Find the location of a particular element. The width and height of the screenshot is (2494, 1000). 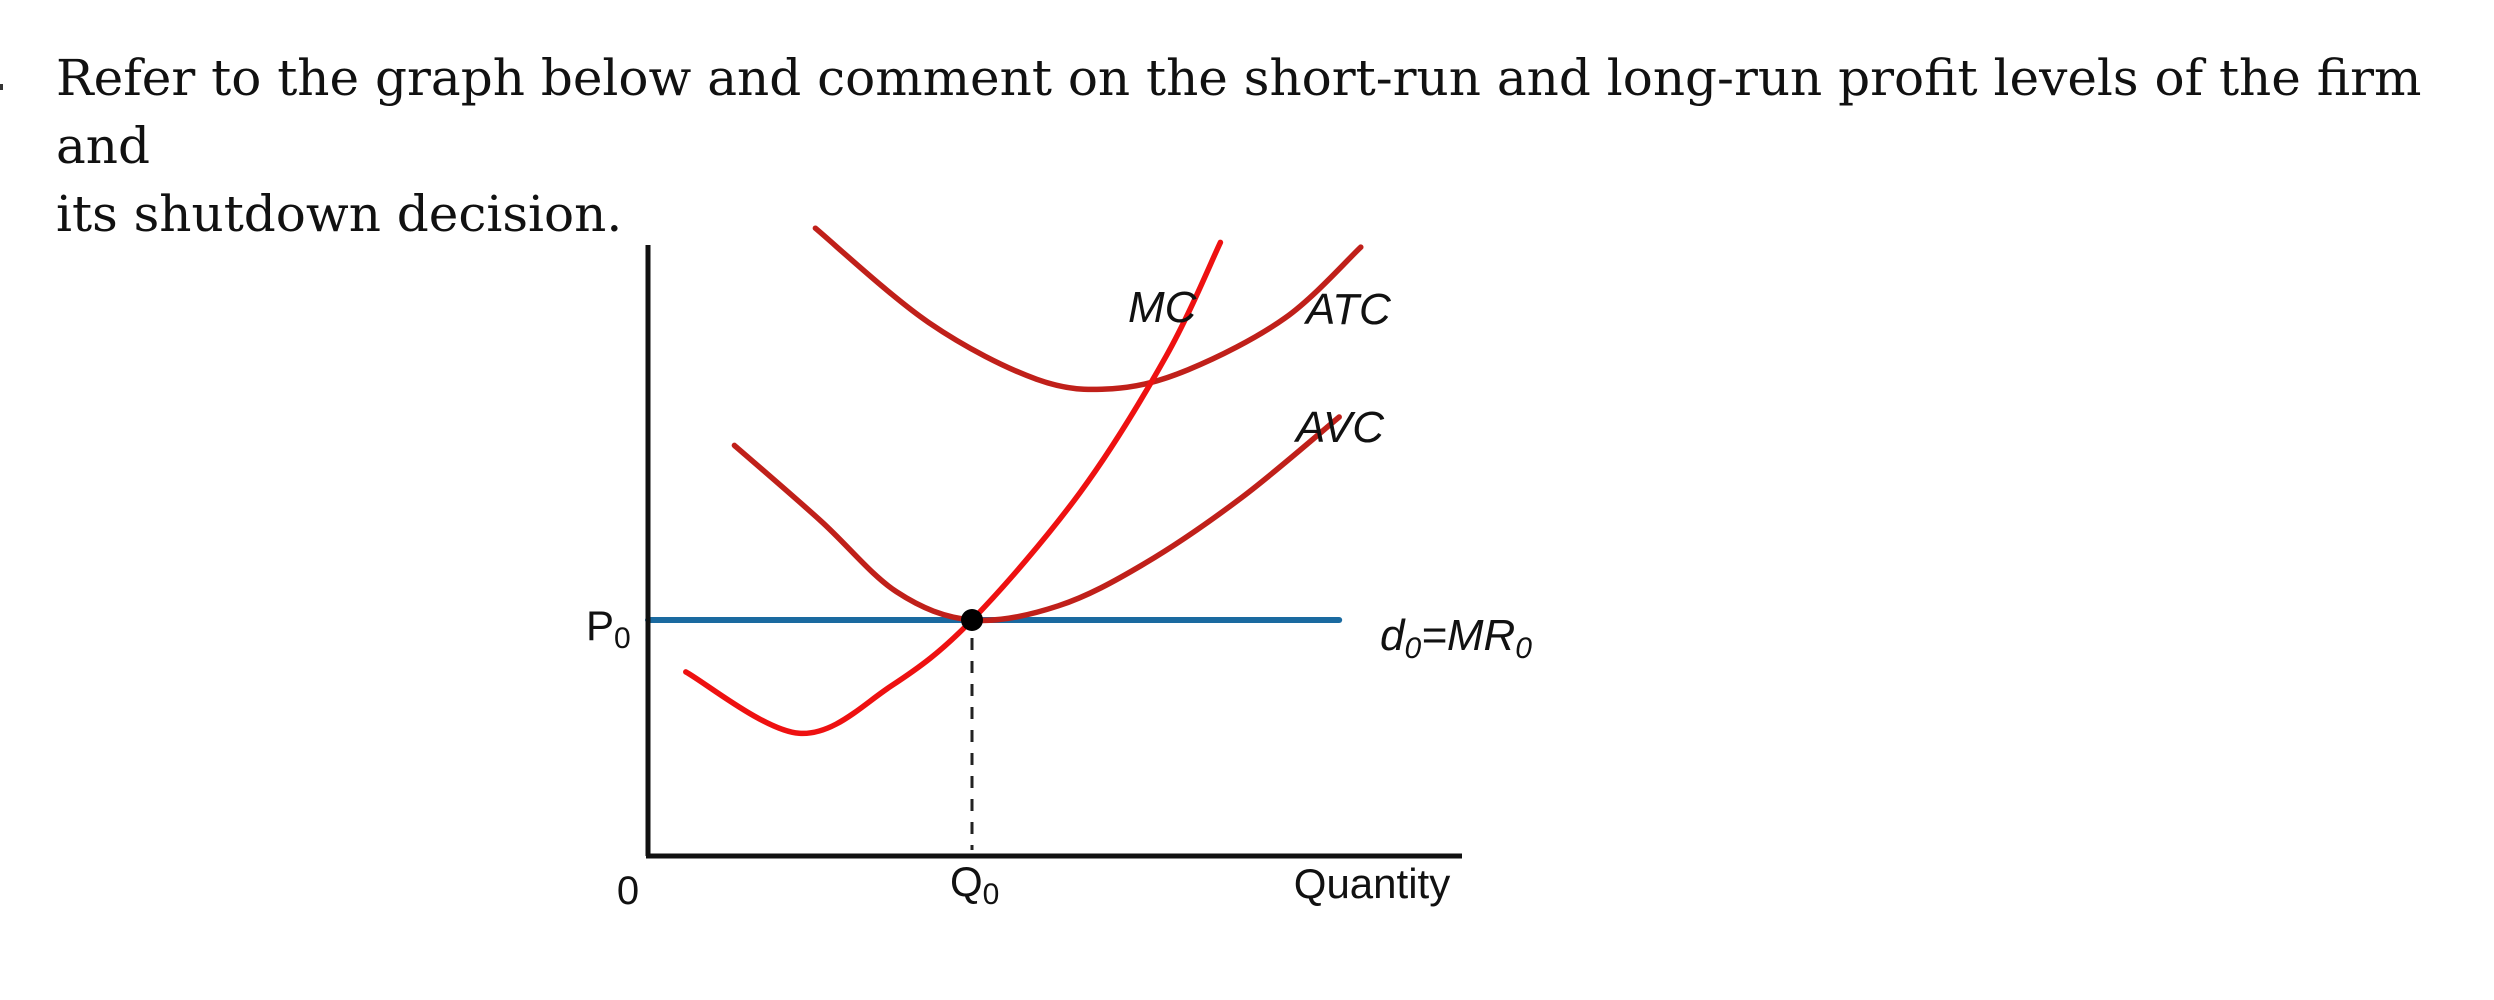

marks-layer is located at coordinates (972, 729).